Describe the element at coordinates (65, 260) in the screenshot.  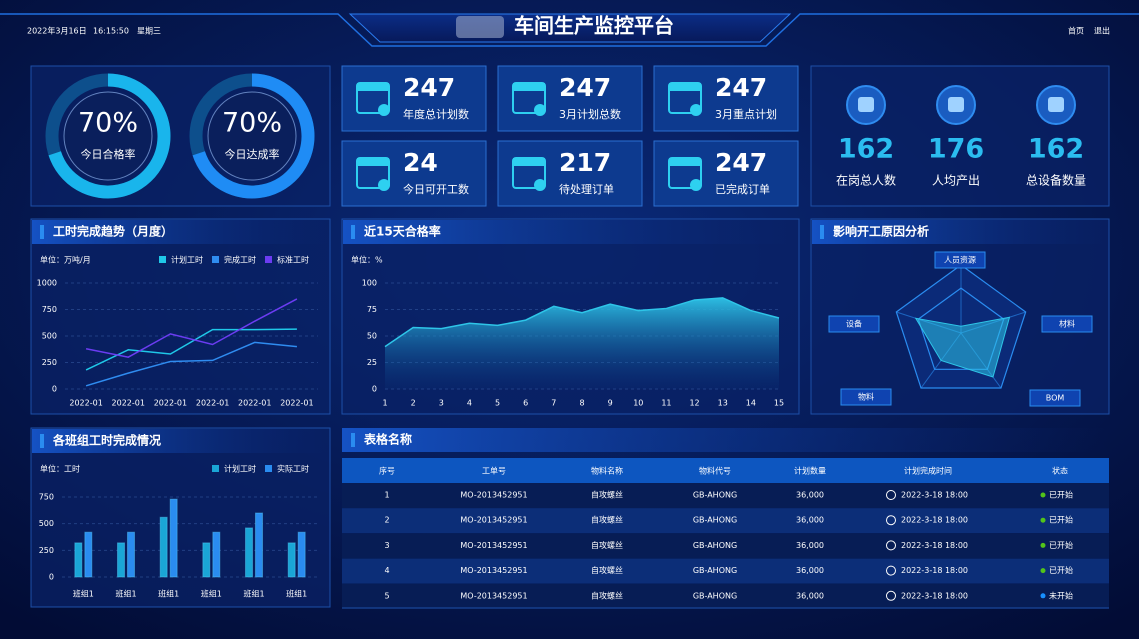
I see `unit-label: 单位：万吨/月` at that location.